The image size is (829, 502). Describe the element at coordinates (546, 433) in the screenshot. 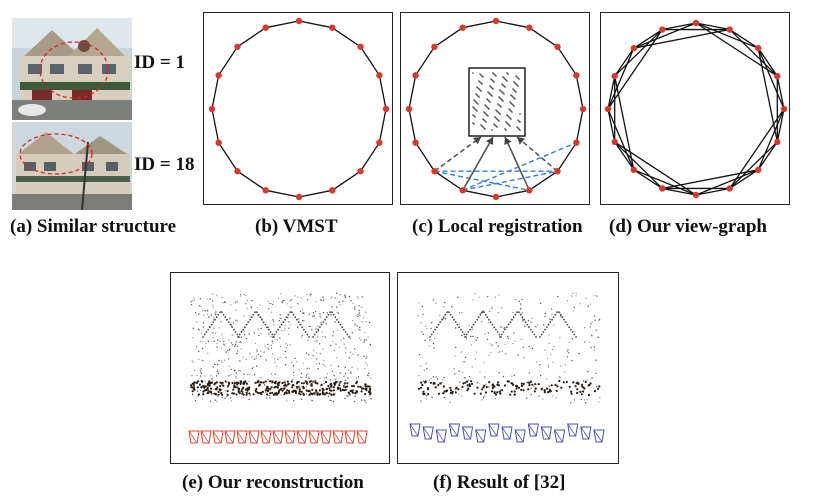

I see `camera-frustum` at that location.